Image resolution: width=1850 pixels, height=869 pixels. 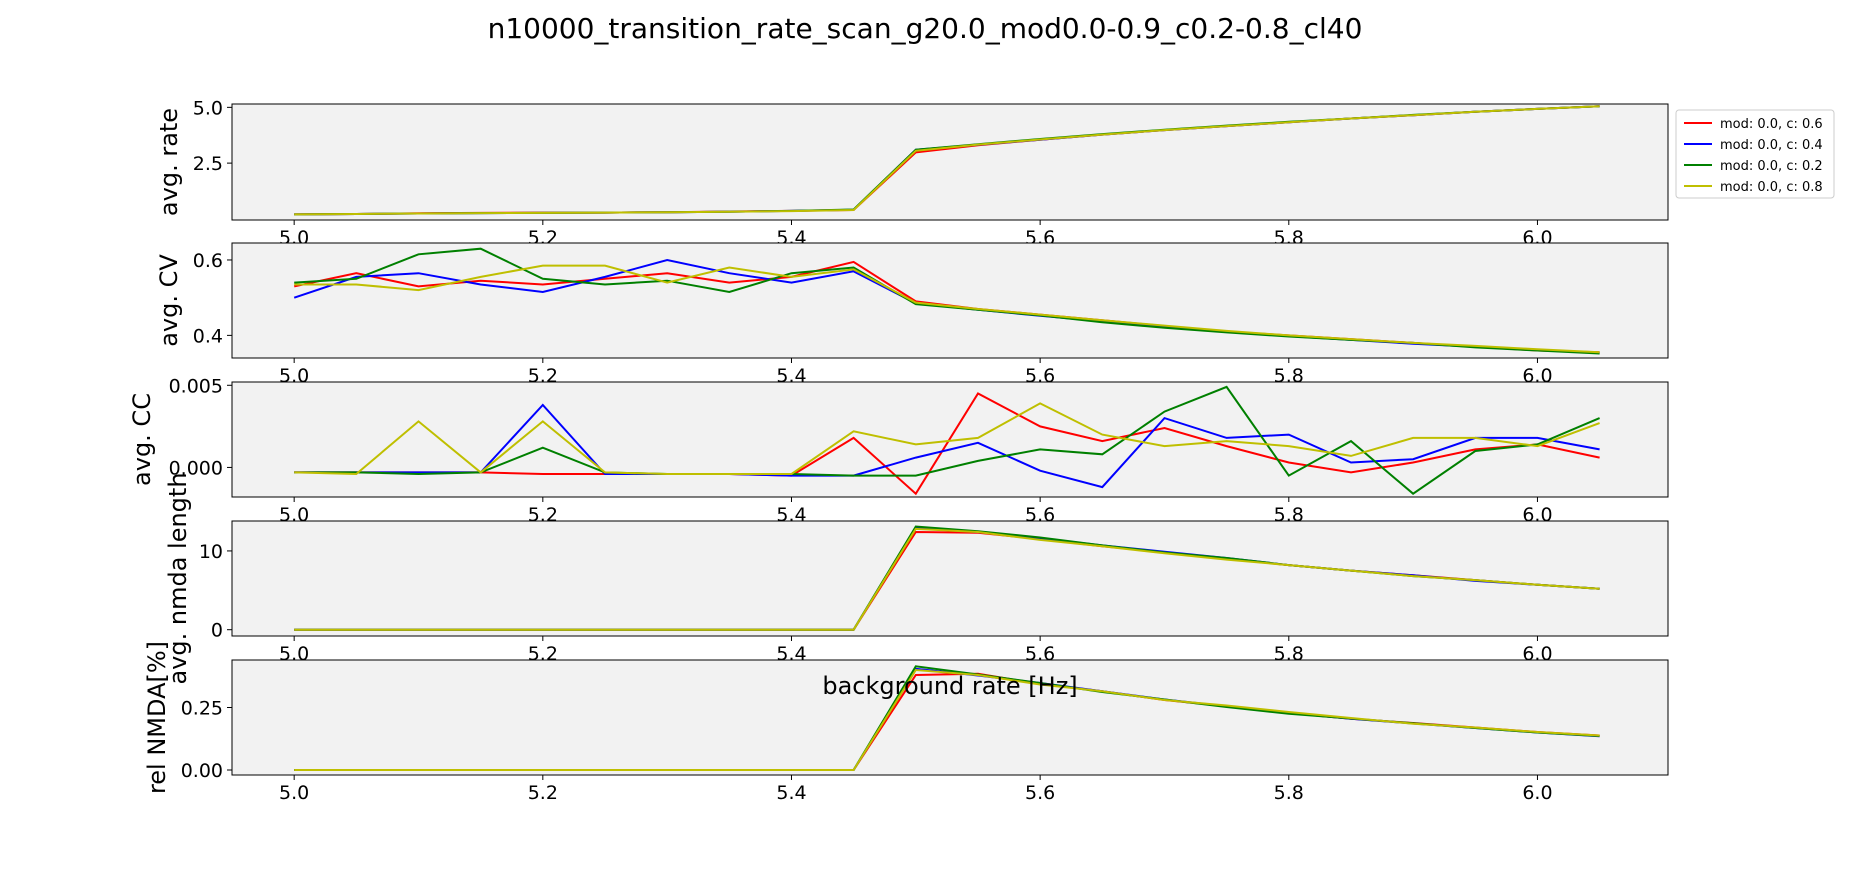 What do you see at coordinates (1040, 793) in the screenshot?
I see `x-tick-label: 5.6` at bounding box center [1040, 793].